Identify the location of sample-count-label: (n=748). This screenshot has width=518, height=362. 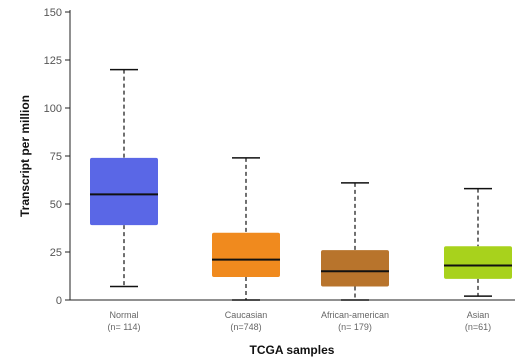
(245, 327).